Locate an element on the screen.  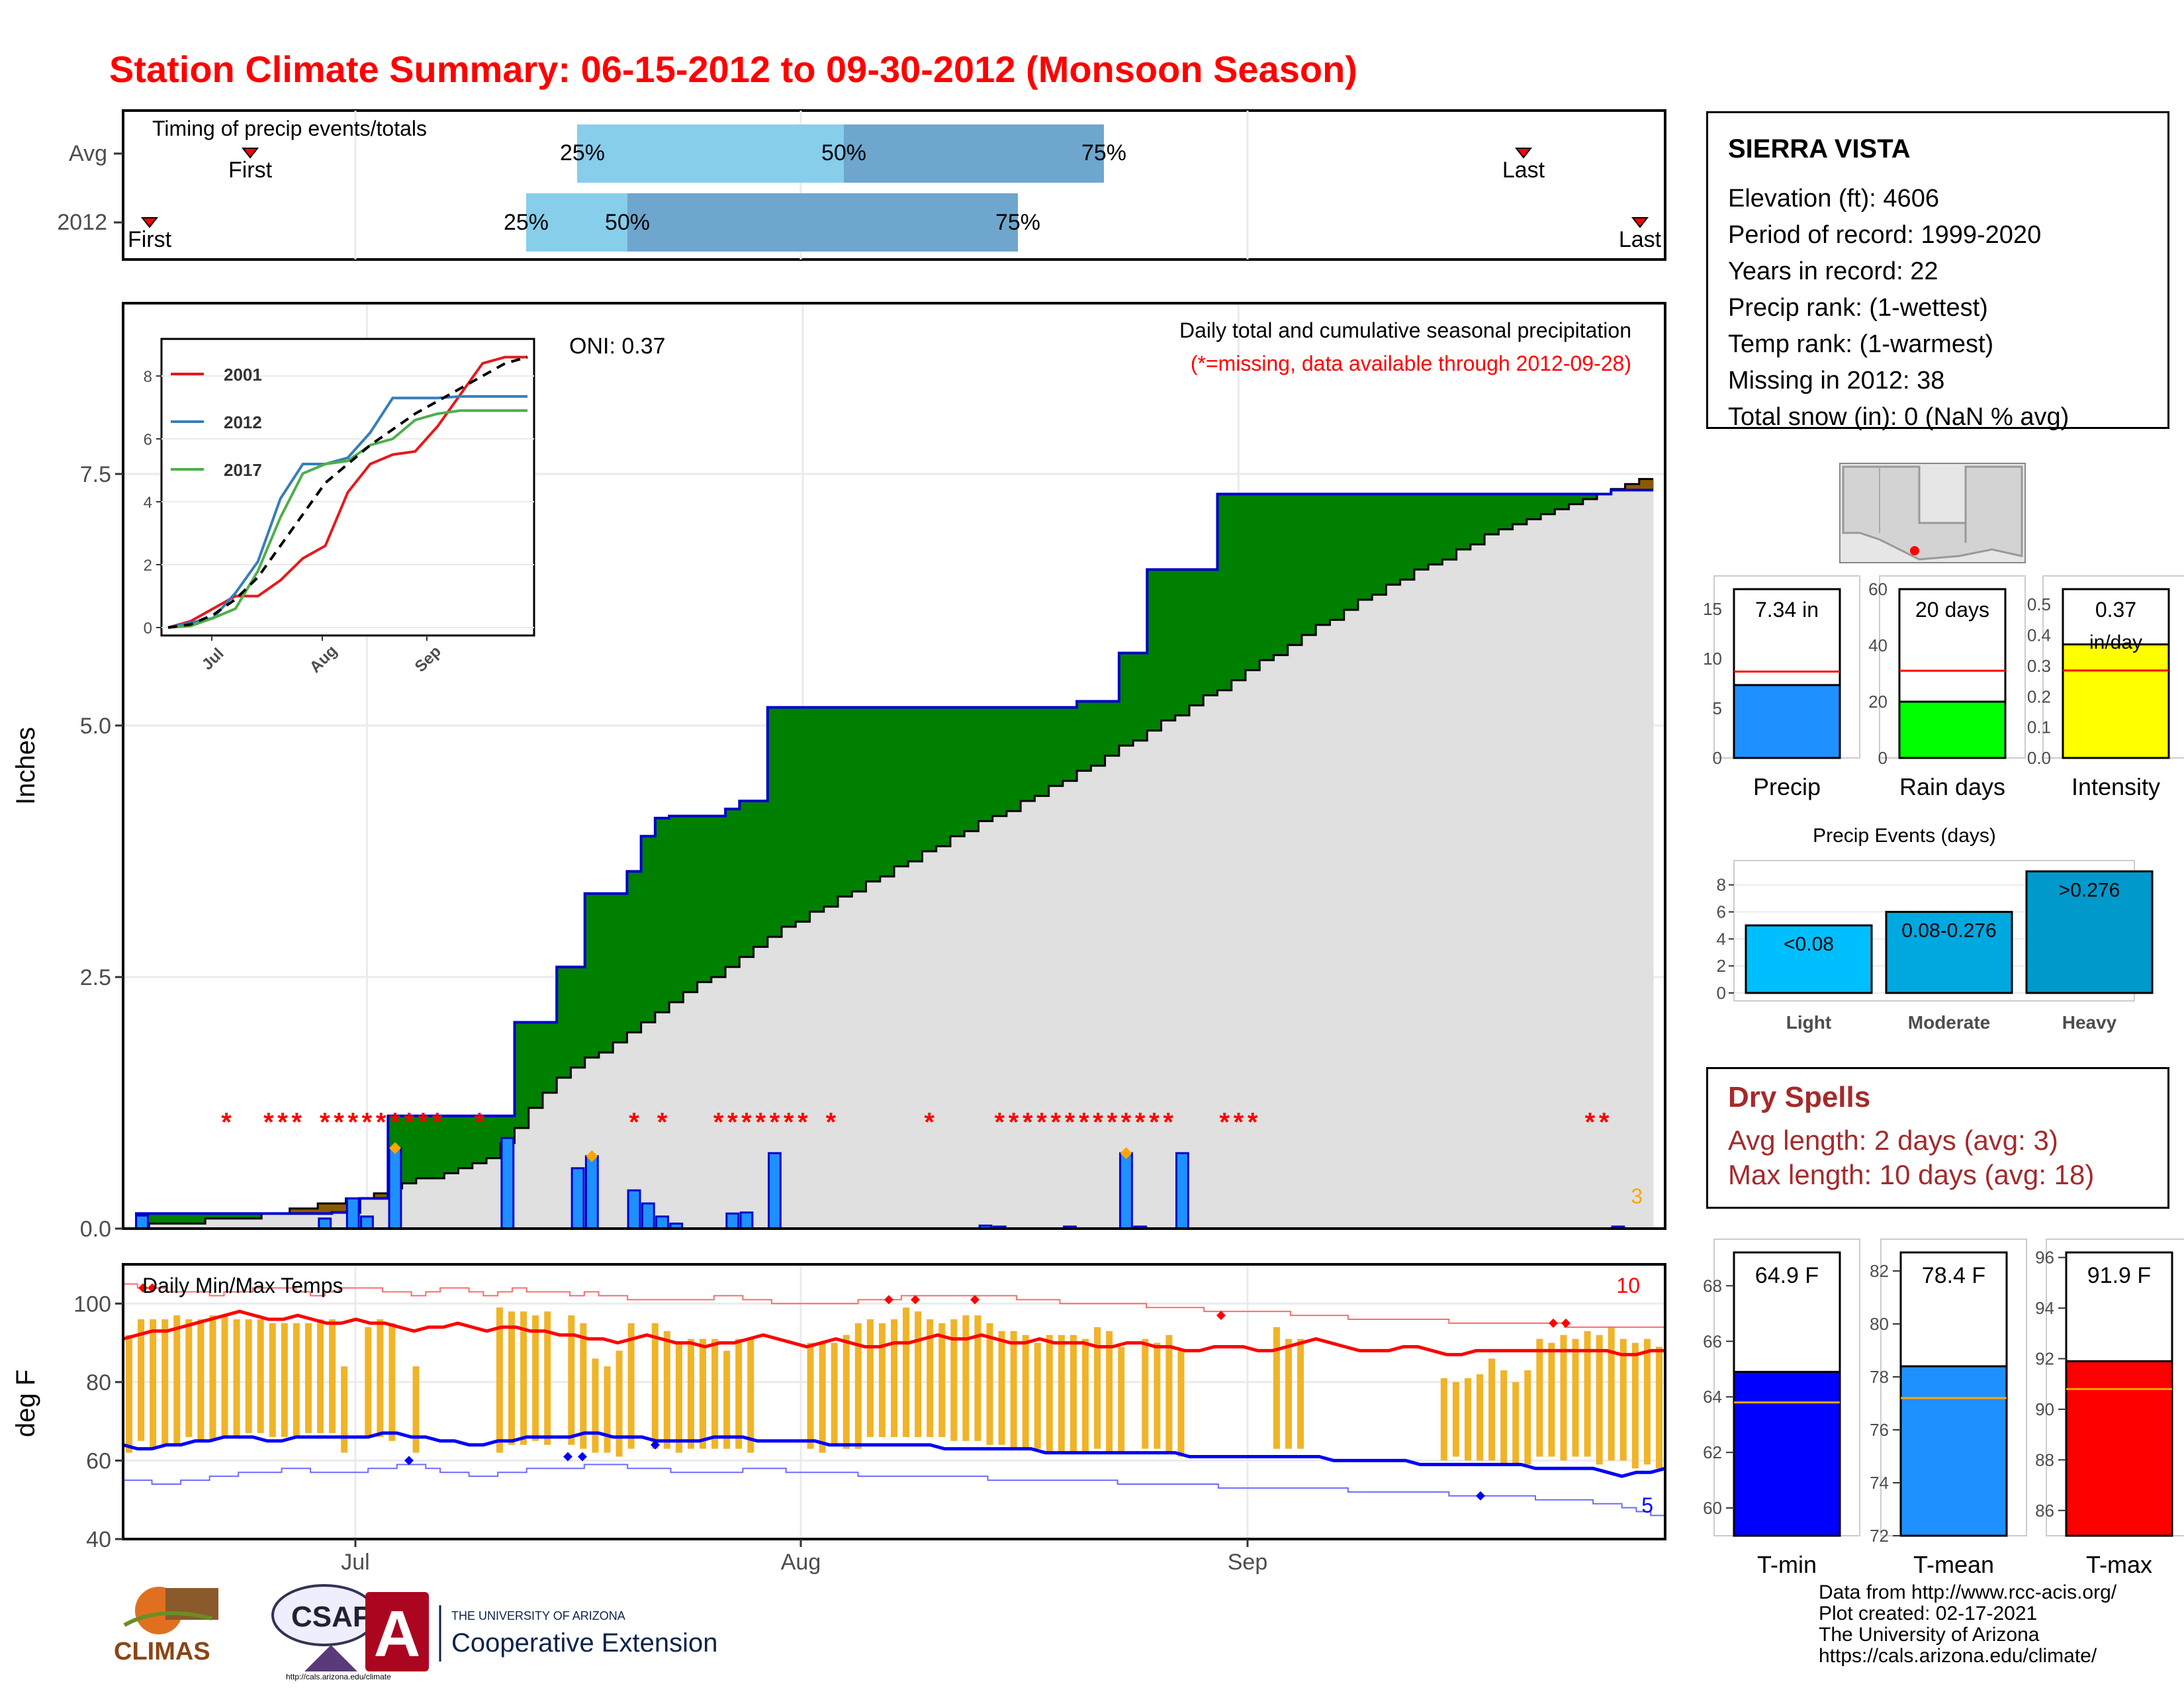
main-corner-count: 3 is located at coordinates (1637, 1196).